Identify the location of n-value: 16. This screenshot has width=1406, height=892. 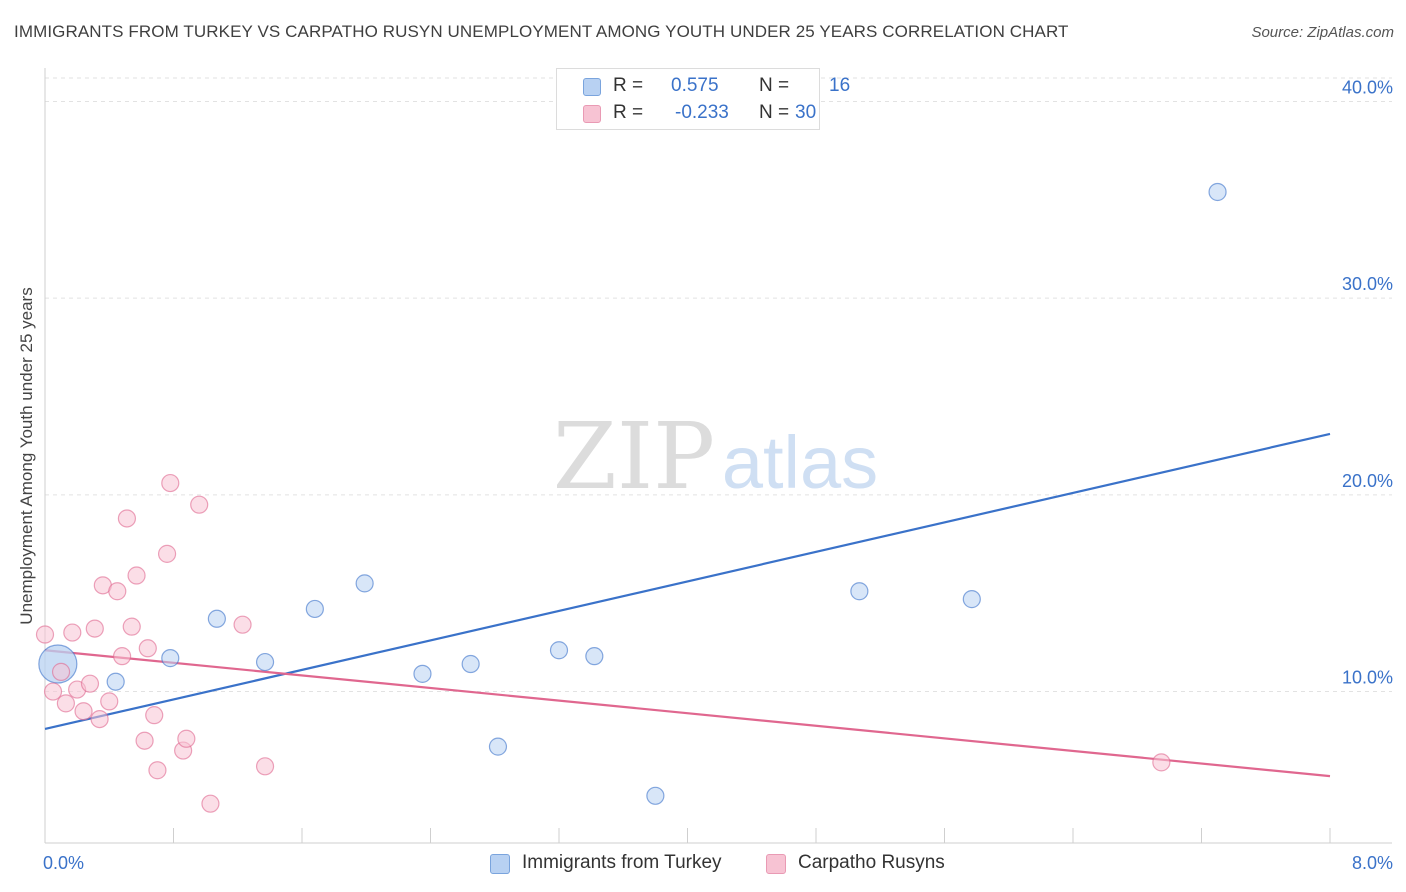
(840, 85).